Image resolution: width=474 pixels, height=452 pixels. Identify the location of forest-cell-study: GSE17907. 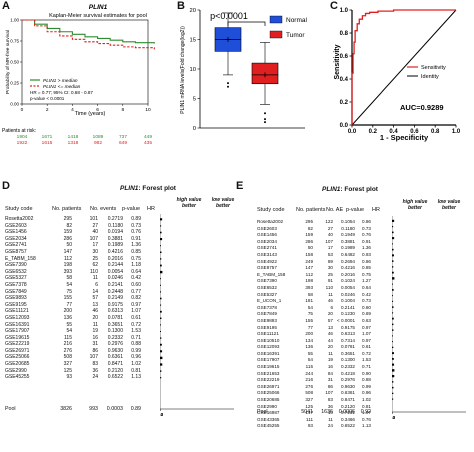
(268, 360).